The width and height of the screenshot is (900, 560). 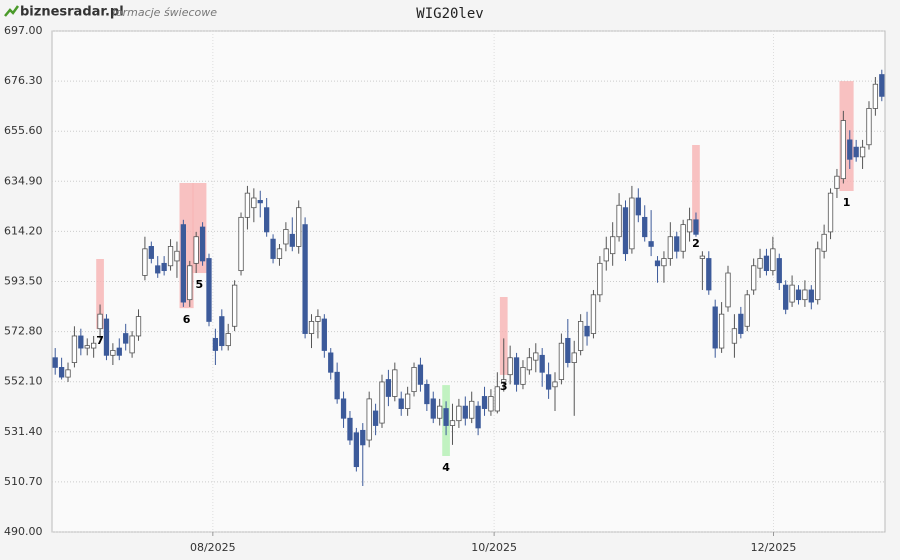 I want to click on y-tick-label: 572.80, so click(x=23, y=331).